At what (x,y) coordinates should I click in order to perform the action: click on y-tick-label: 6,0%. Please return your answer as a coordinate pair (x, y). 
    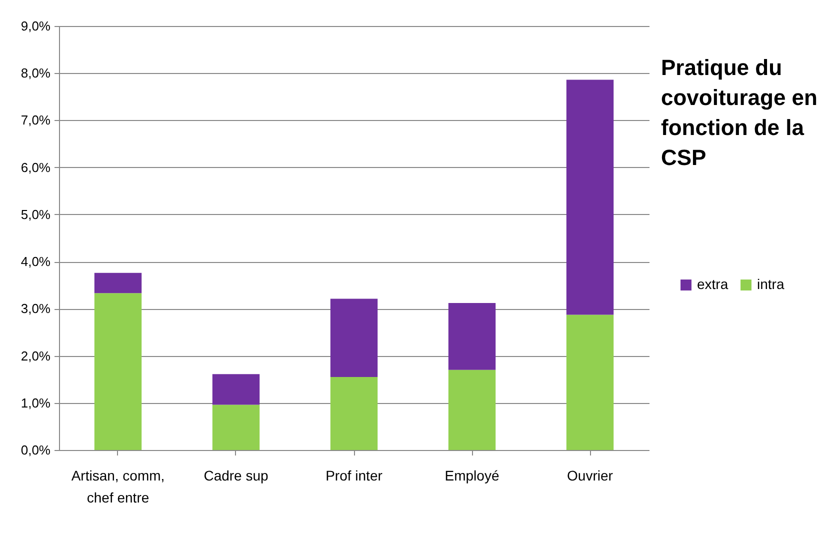
    Looking at the image, I should click on (35, 167).